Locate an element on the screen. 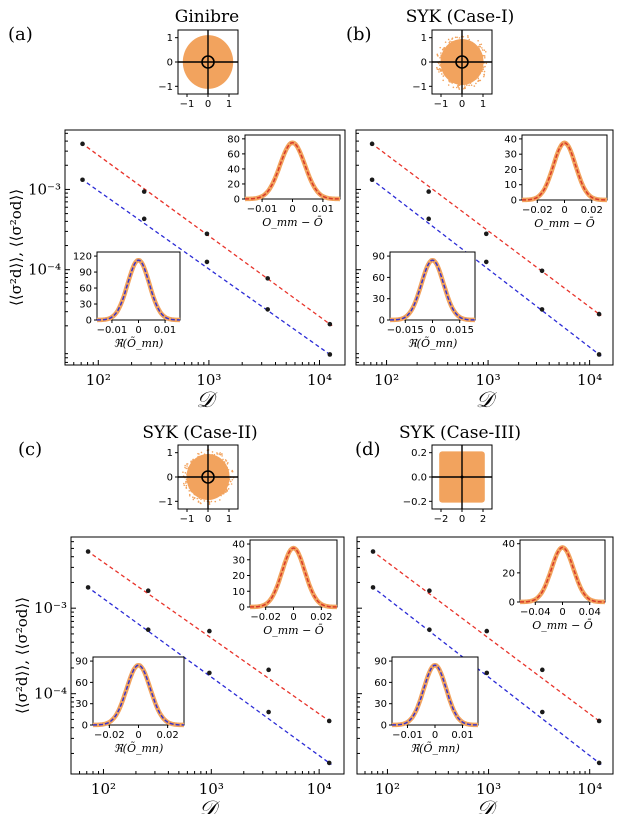  inset-diagonal-xtick-label: 0.01 is located at coordinates (323, 209).